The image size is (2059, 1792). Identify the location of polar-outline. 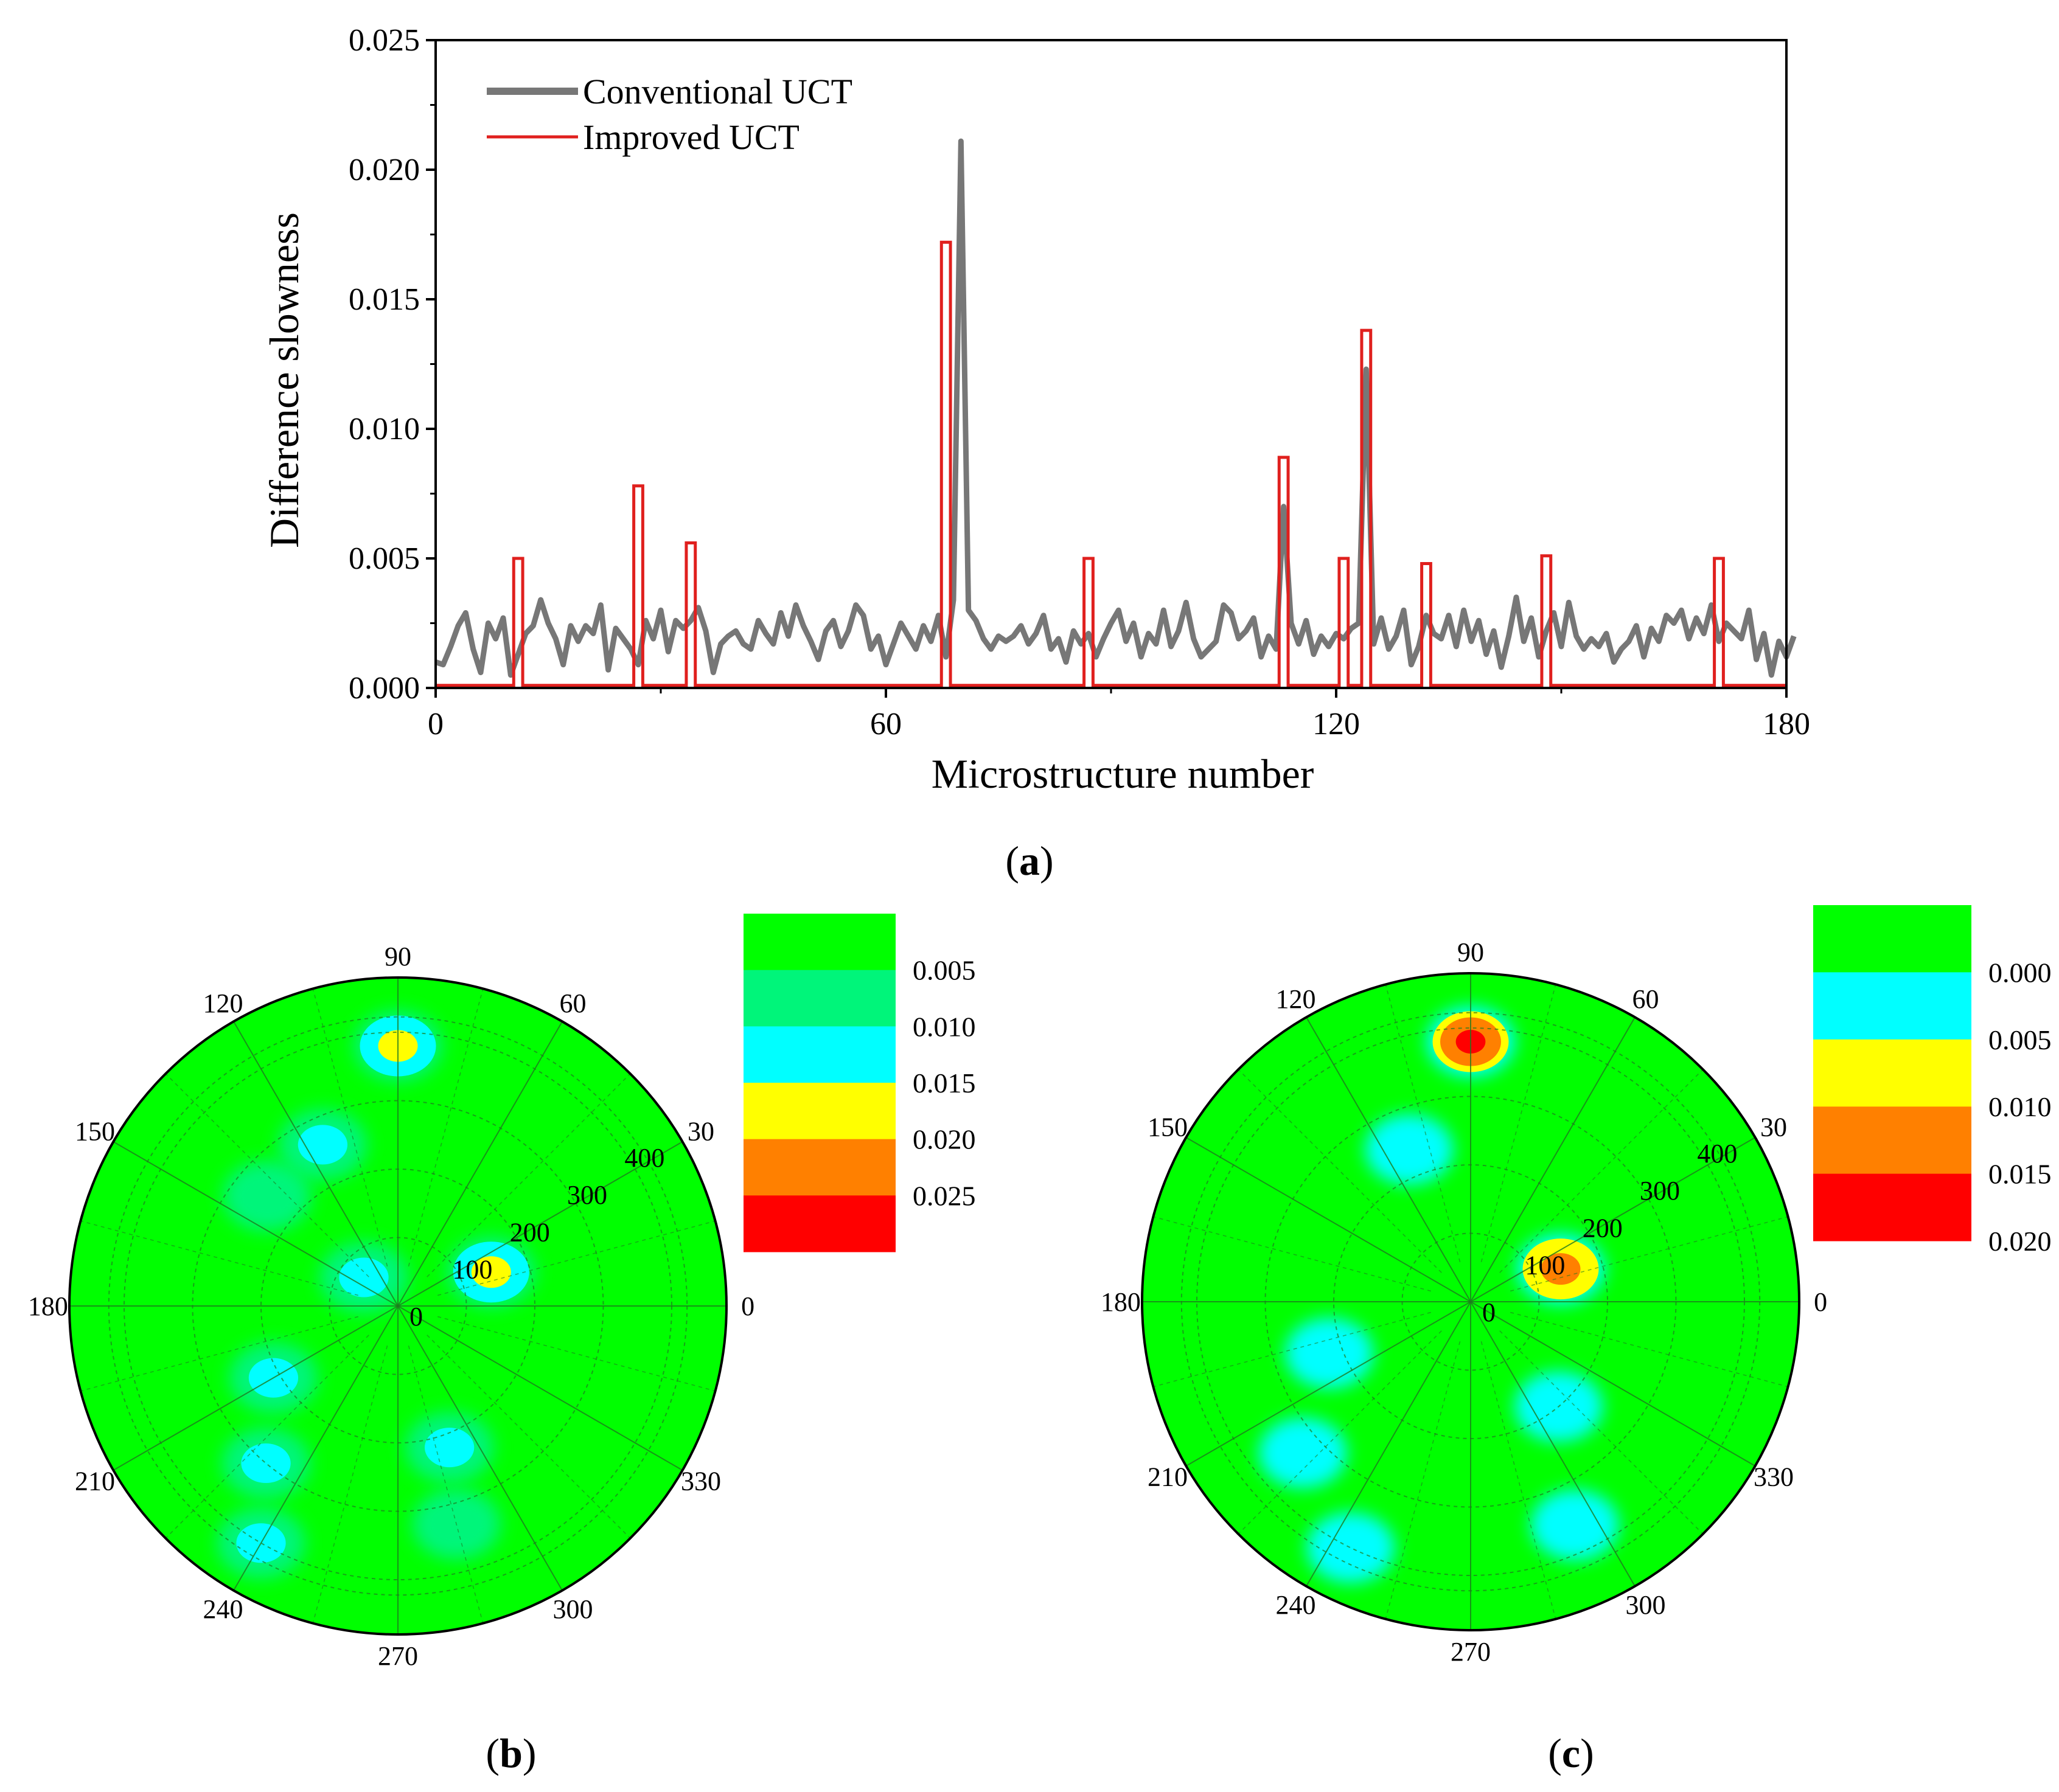
(398, 1306).